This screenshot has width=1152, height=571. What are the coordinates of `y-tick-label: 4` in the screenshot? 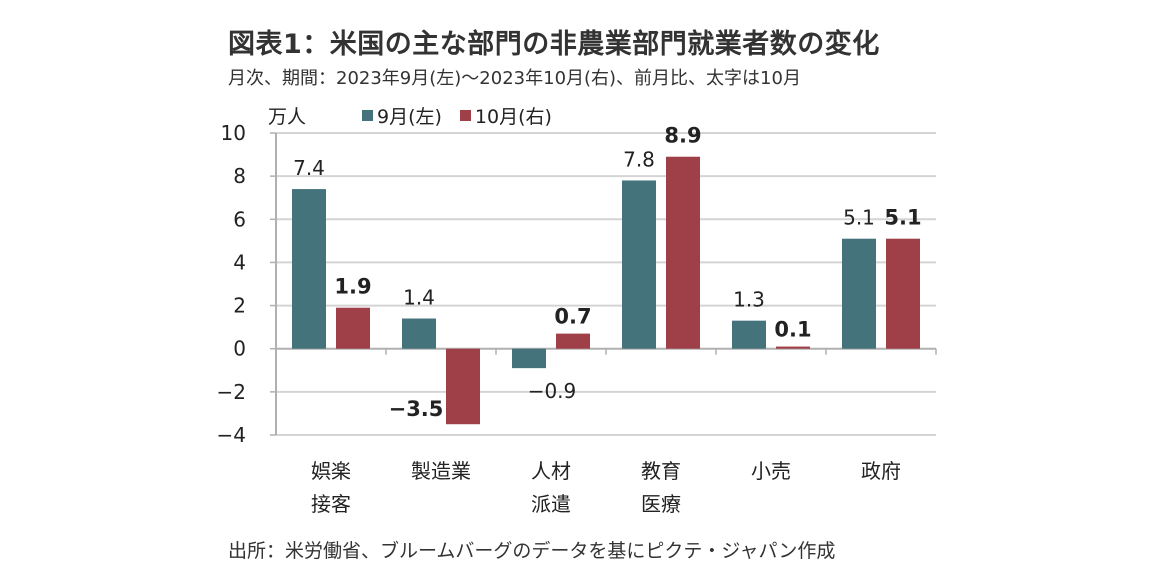 It's located at (239, 262).